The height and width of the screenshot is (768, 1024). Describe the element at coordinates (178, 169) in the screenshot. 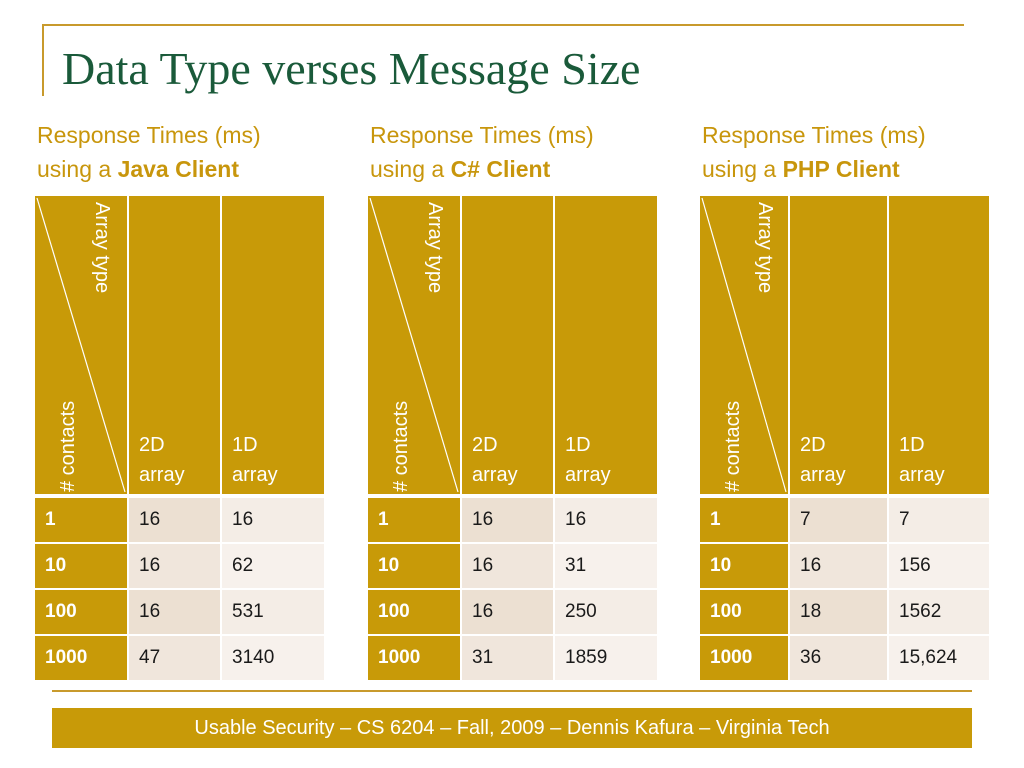

I see `caption-client-name: Java Client` at that location.